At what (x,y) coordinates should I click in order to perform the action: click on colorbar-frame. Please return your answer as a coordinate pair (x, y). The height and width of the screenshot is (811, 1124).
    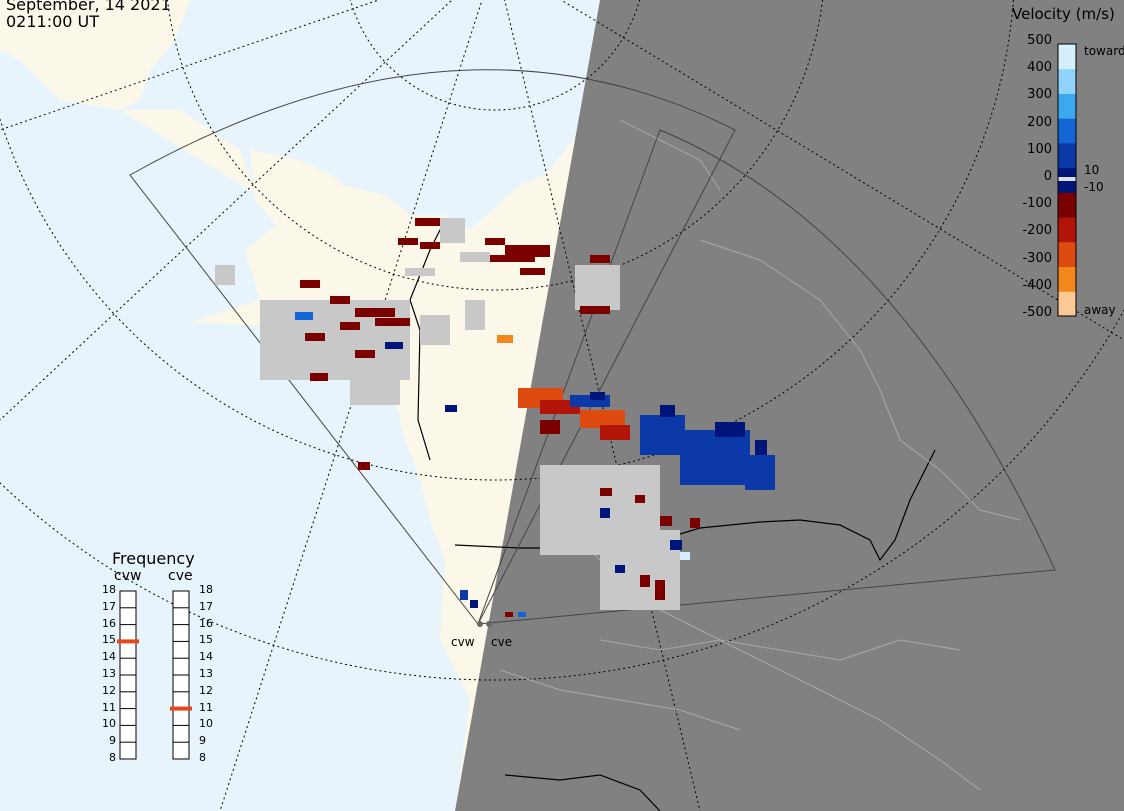
    Looking at the image, I should click on (1067, 180).